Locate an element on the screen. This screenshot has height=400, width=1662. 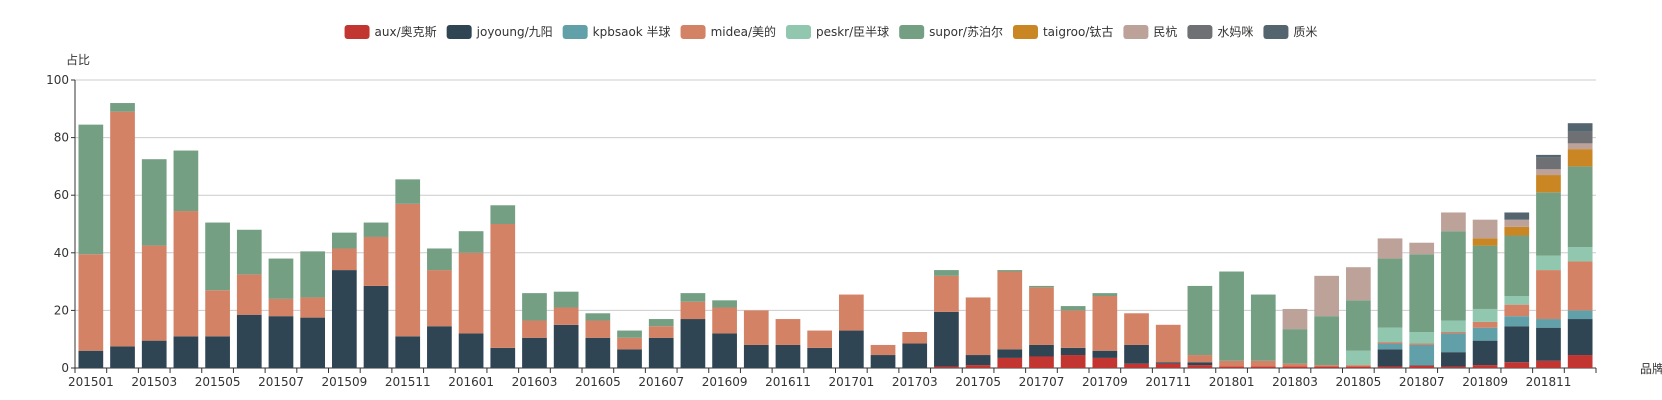
legend-item: supor/苏泊尔 is located at coordinates (951, 31).